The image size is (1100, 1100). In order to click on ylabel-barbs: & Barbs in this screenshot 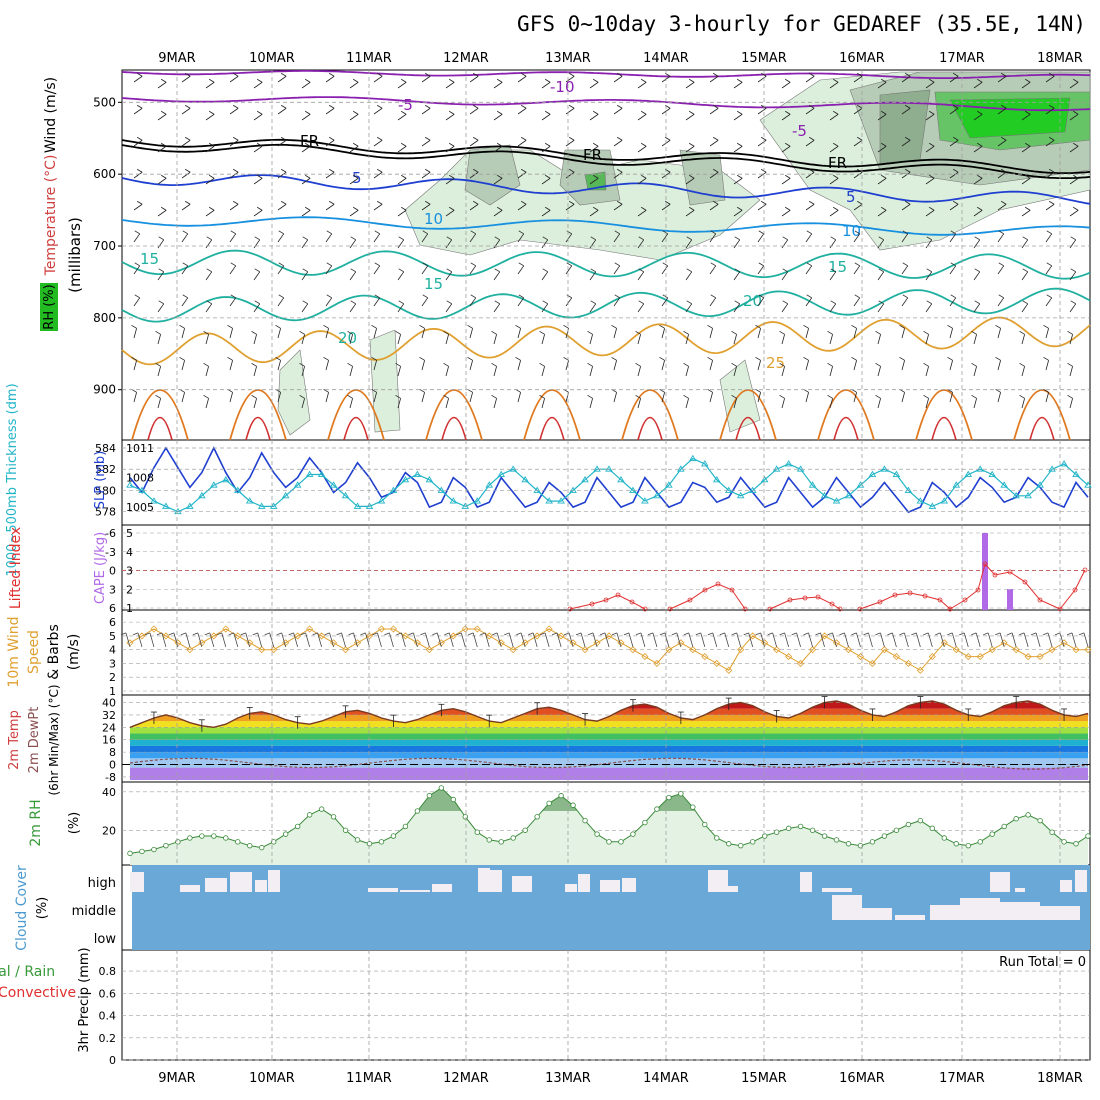, I will do `click(54, 652)`.